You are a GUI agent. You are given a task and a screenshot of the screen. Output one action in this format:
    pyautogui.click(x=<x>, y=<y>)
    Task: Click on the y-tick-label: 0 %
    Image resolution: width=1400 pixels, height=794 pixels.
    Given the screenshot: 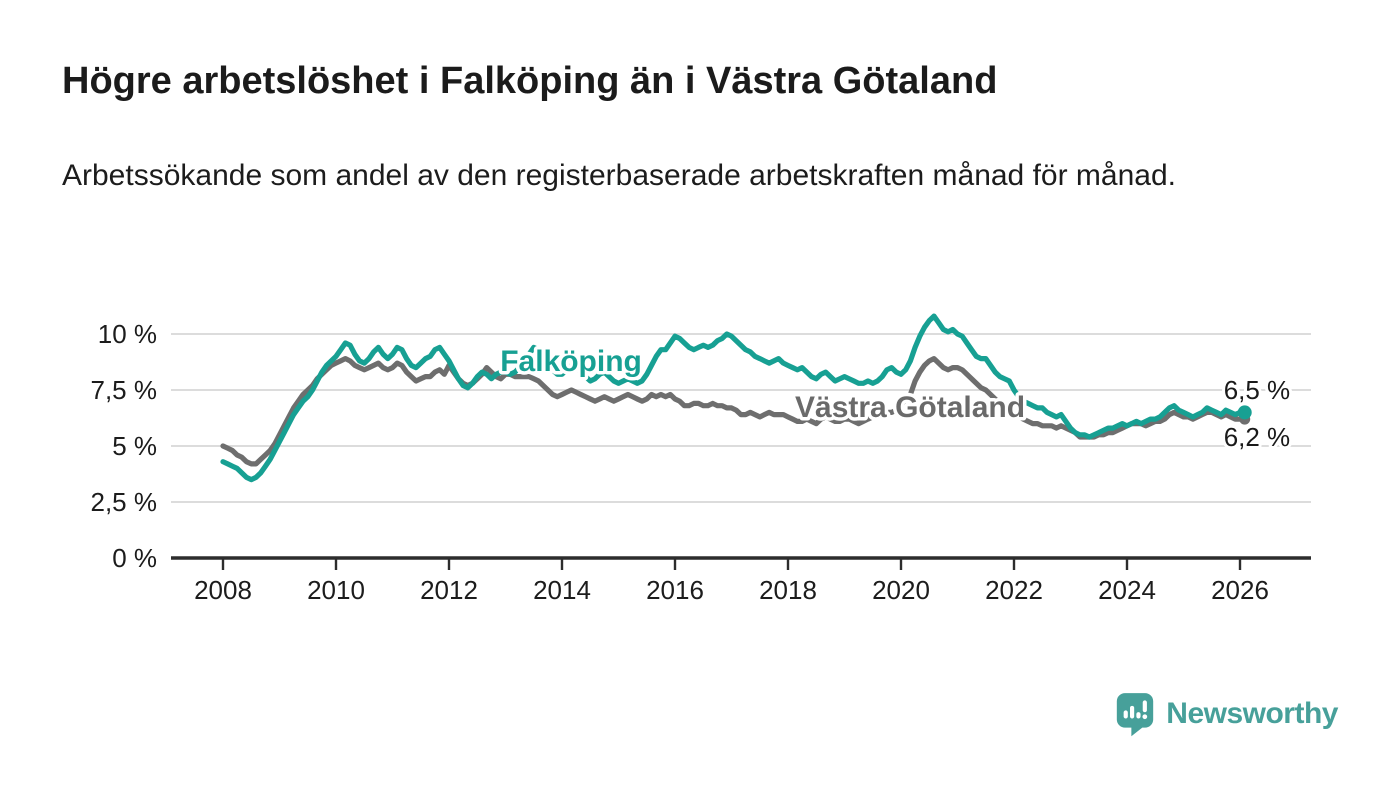 What is the action you would take?
    pyautogui.click(x=134, y=558)
    